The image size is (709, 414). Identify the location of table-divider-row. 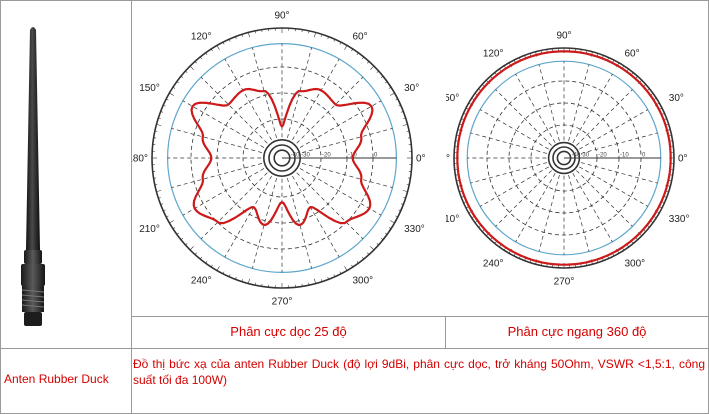
(354, 348).